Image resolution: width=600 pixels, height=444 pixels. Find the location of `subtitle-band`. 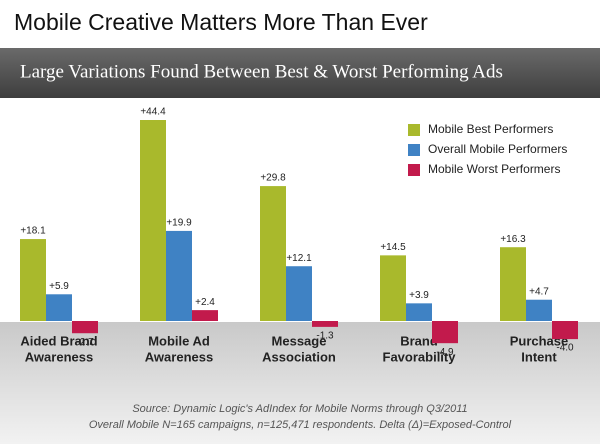

subtitle-band is located at coordinates (300, 73).